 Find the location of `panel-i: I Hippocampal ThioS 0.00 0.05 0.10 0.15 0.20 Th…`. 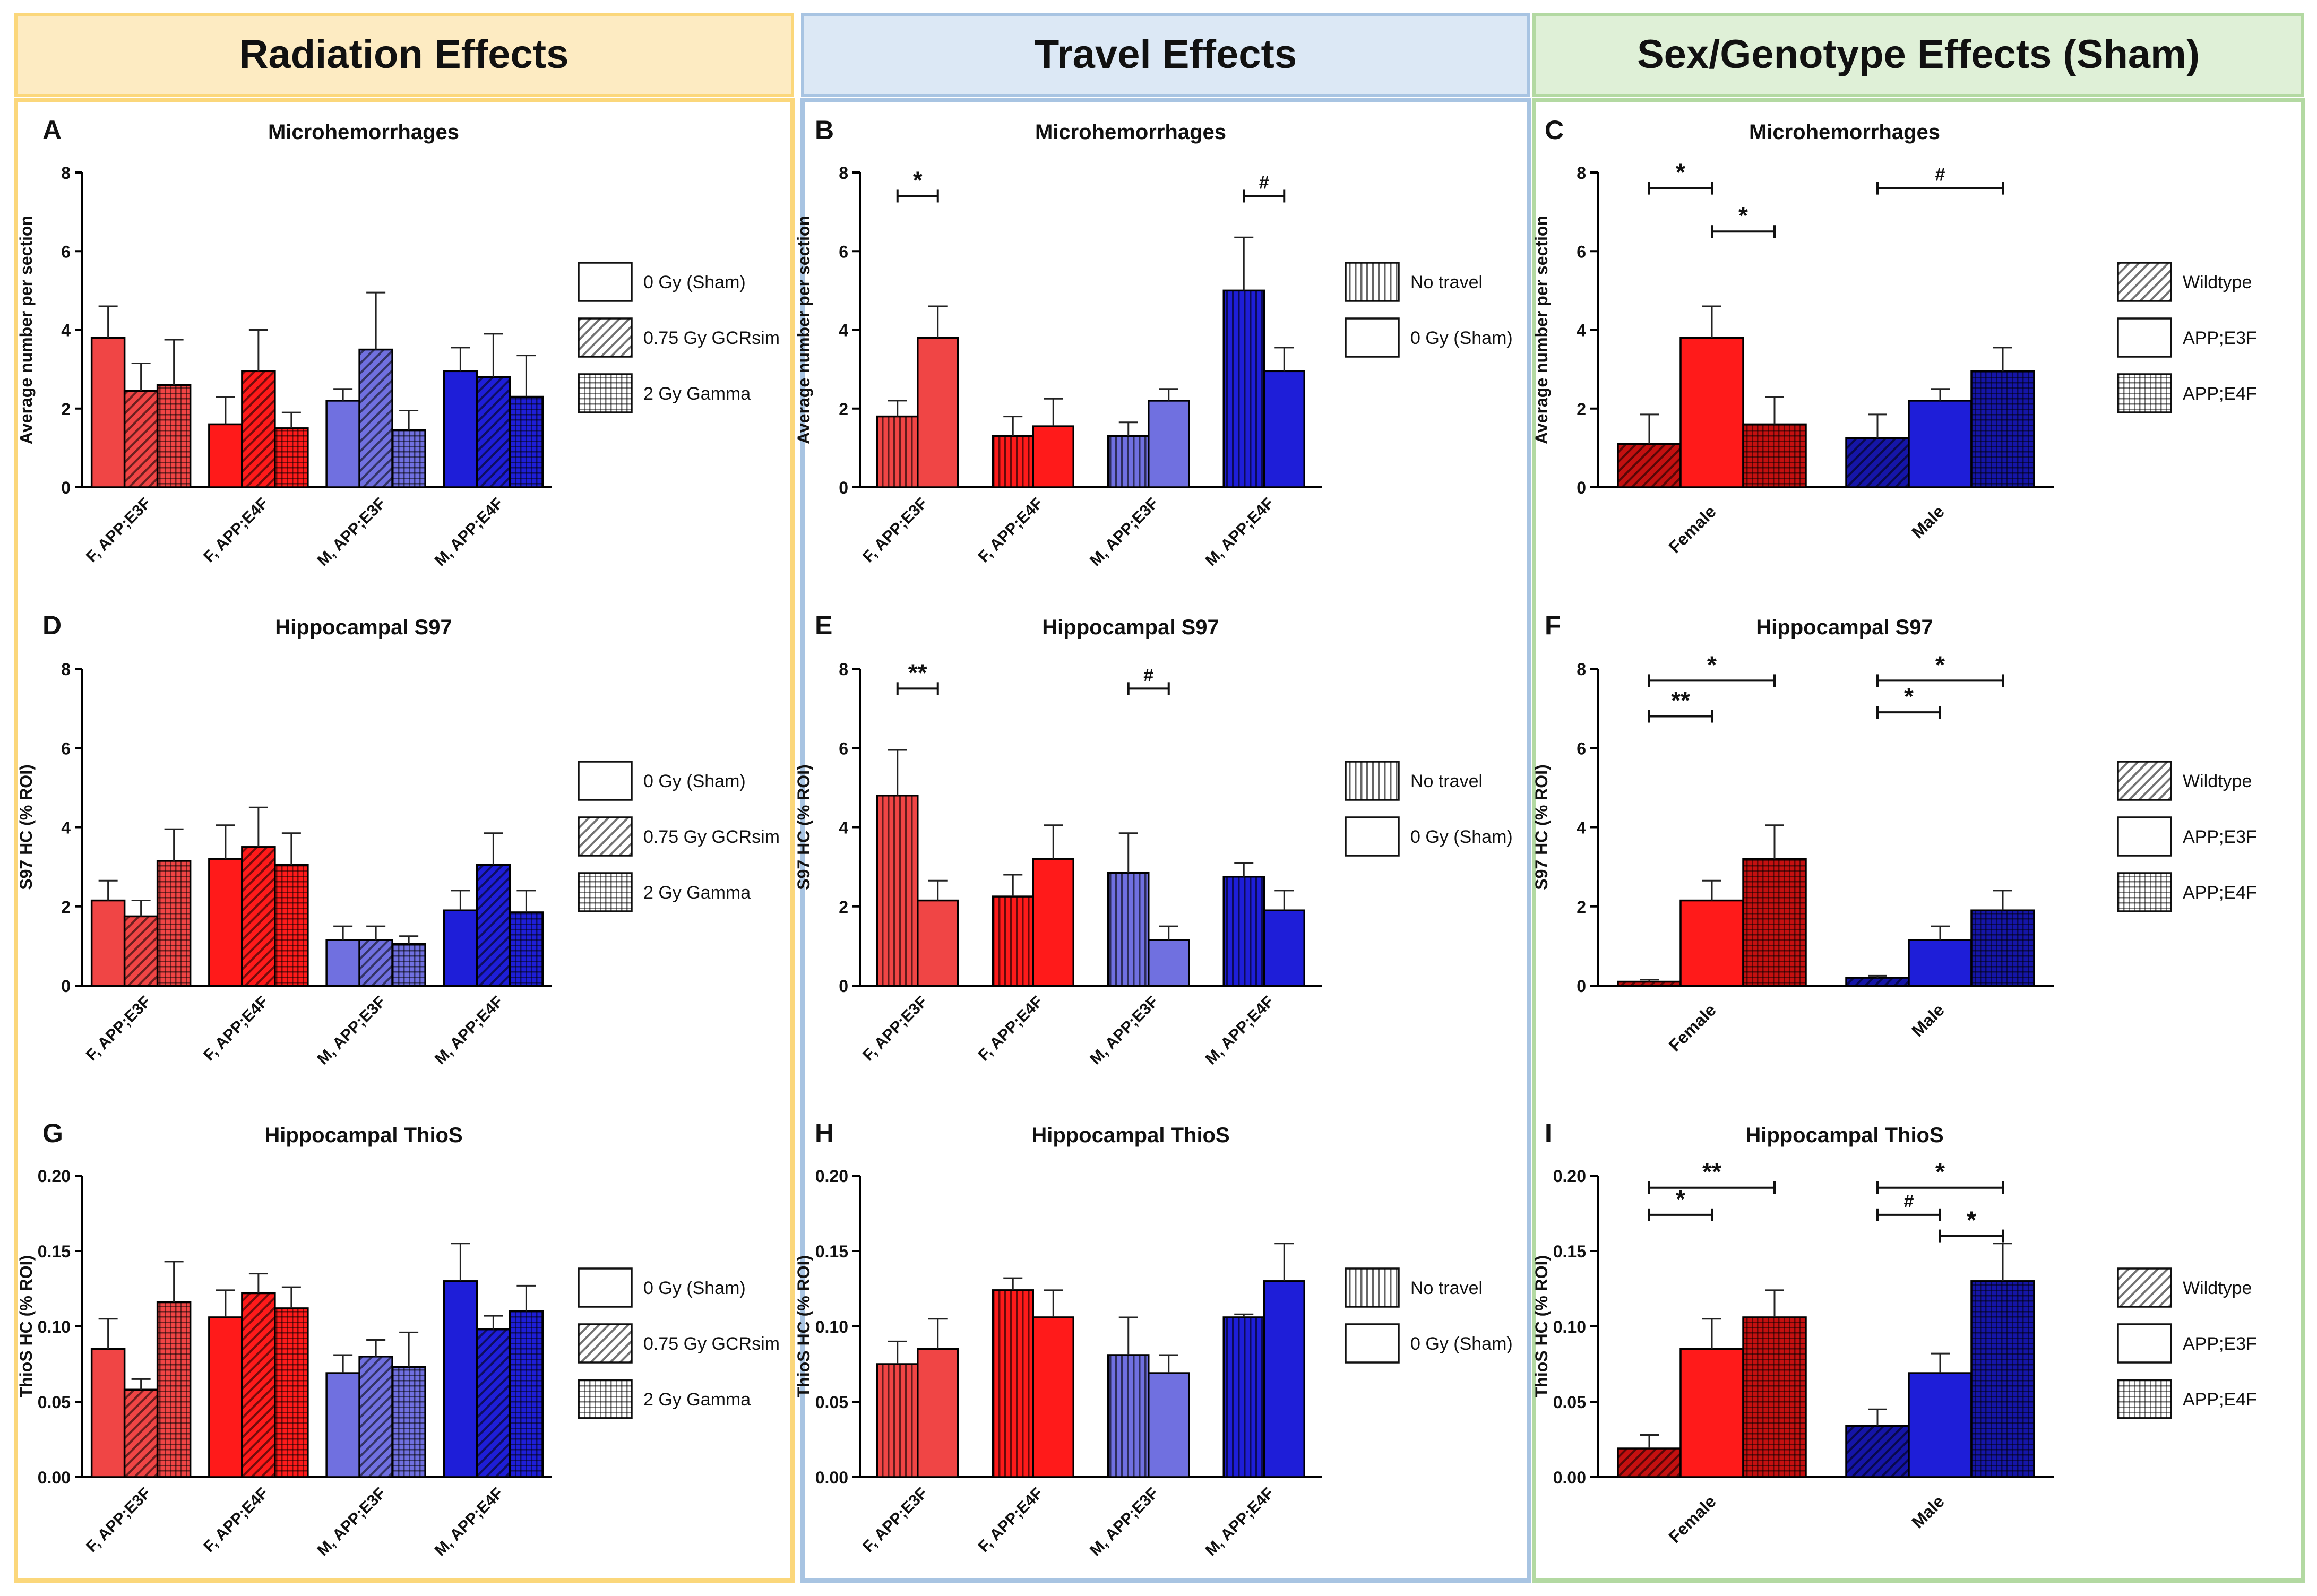

panel-i: I Hippocampal ThioS 0.00 0.05 0.10 0.15 0.20 Th… is located at coordinates (1894, 1332).